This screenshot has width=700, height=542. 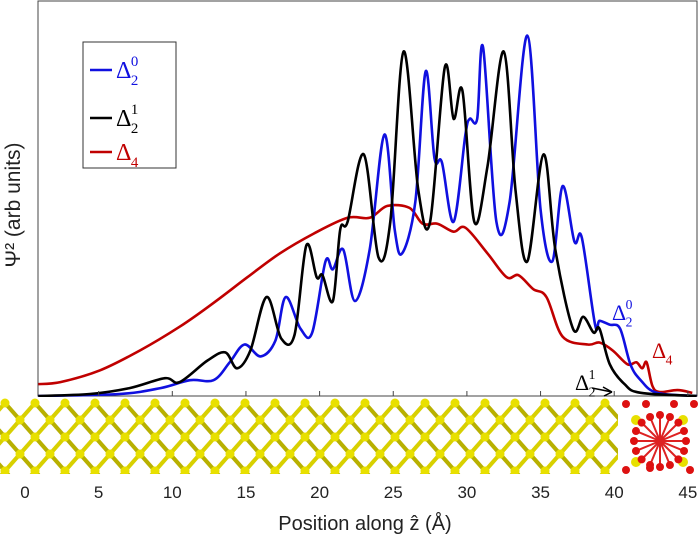 I want to click on x-tick-label: 25, so click(x=393, y=492).